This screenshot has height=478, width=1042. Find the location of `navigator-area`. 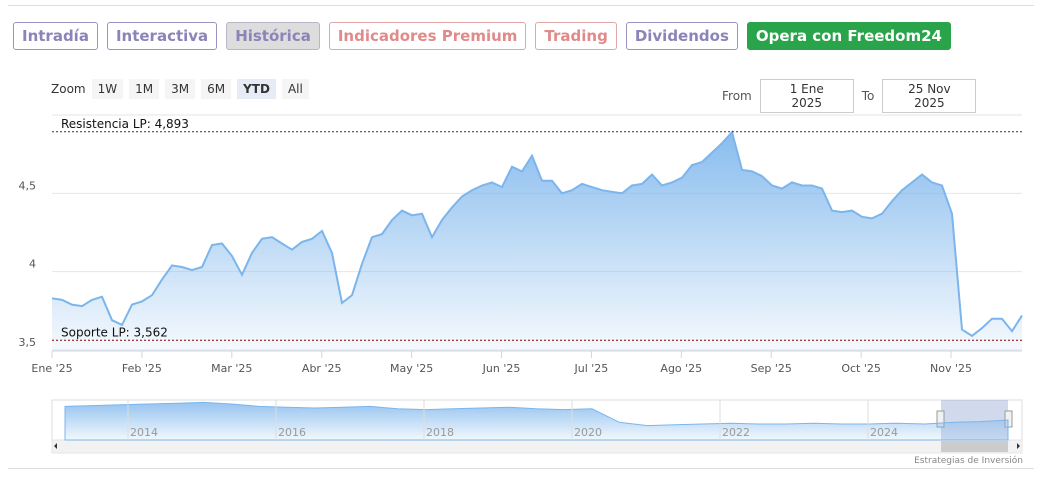

navigator-area is located at coordinates (536, 421).